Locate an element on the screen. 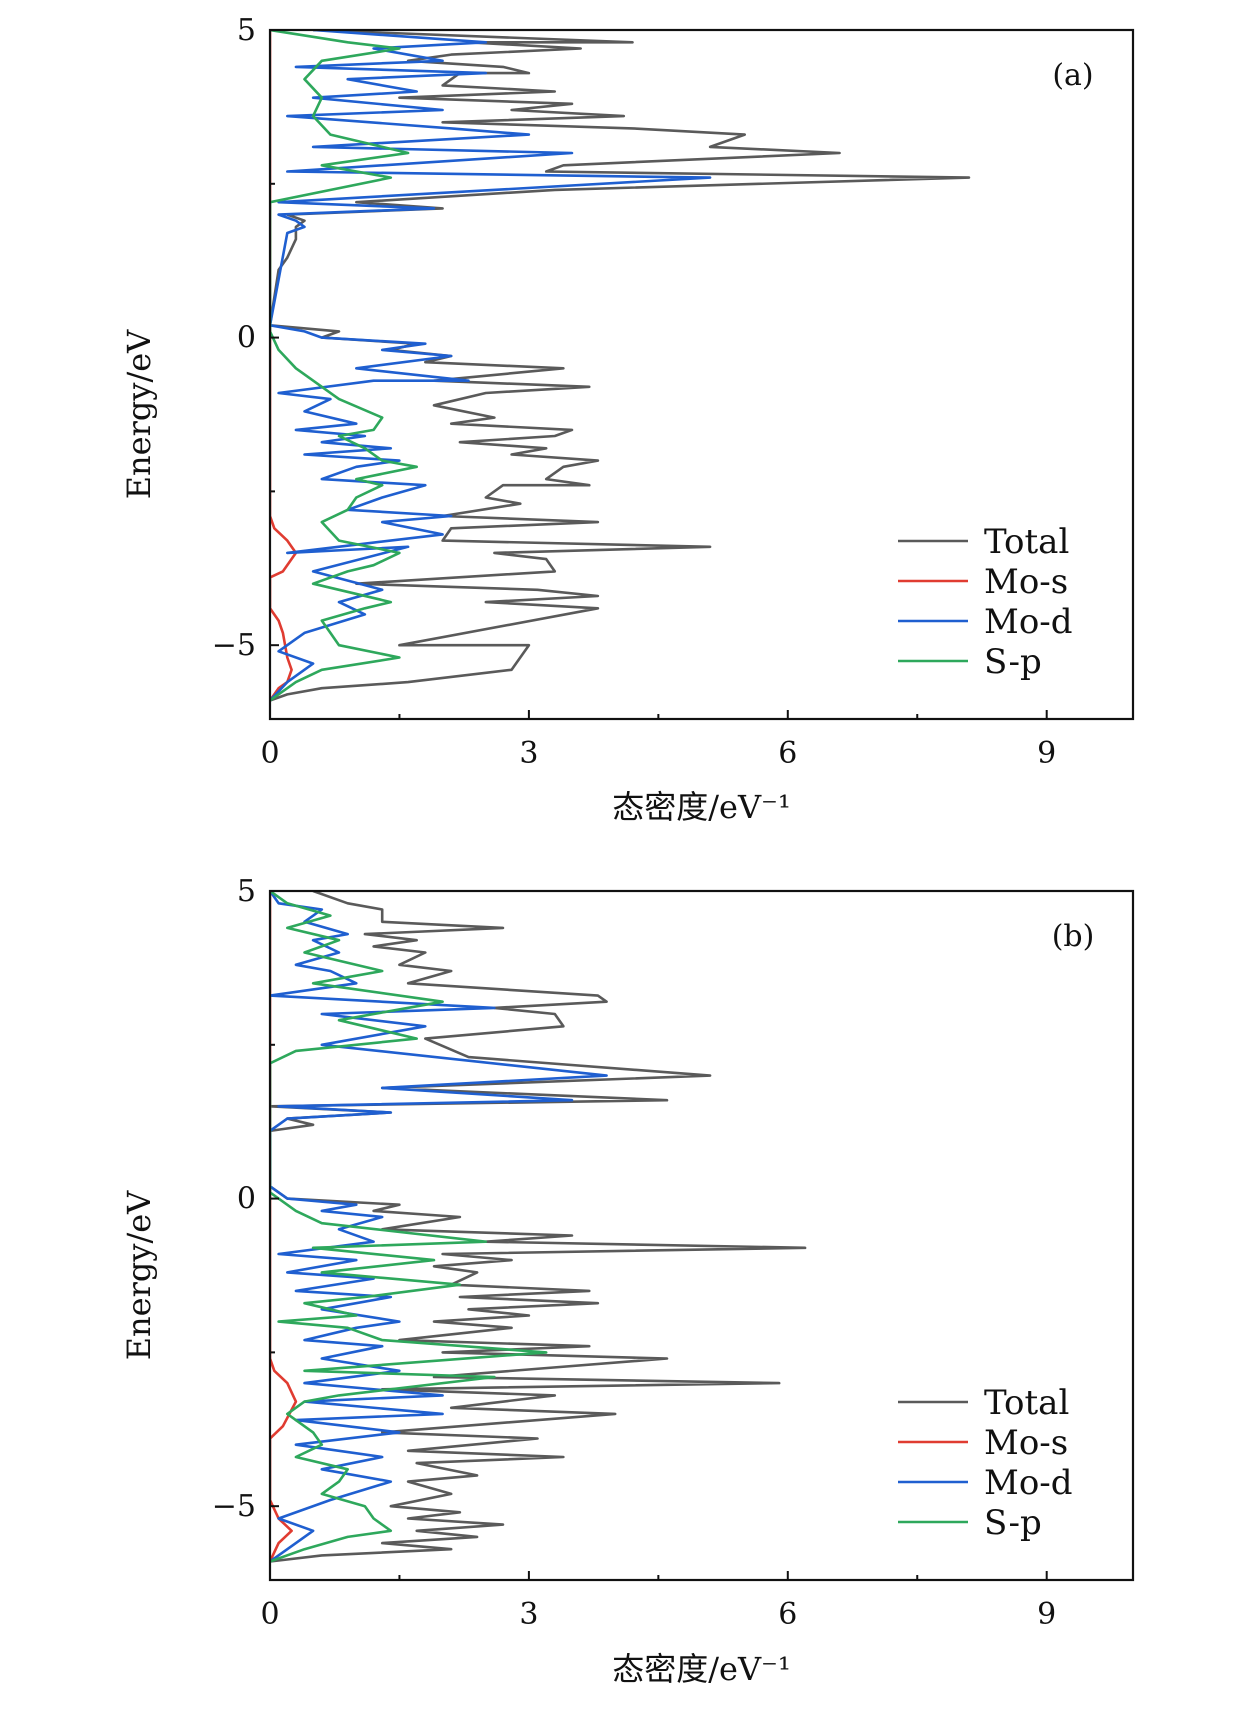 Image resolution: width=1260 pixels, height=1717 pixels. panel-label: (a) is located at coordinates (1072, 75).